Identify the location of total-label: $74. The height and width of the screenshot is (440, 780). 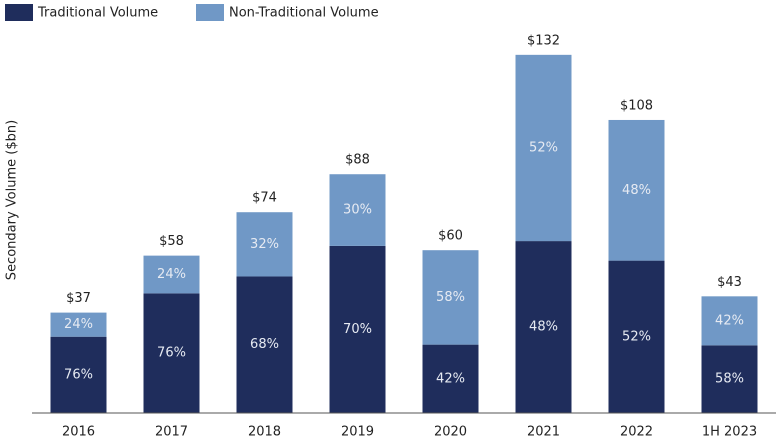
(264, 198).